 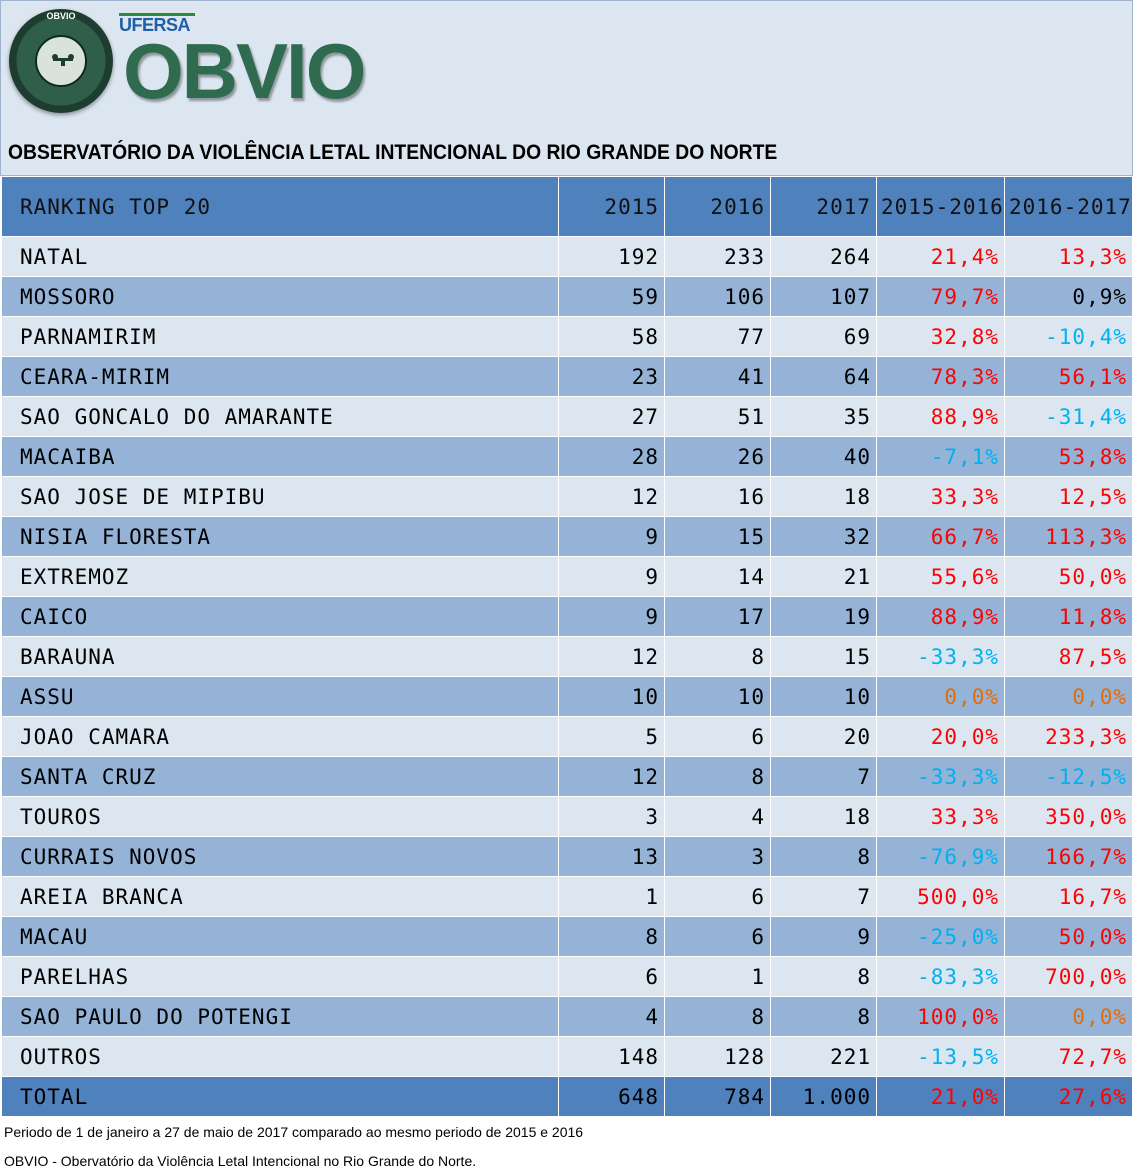 I want to click on table-row: MACAIBA 28 26 40 -7,1% 53,8%, so click(x=567, y=456).